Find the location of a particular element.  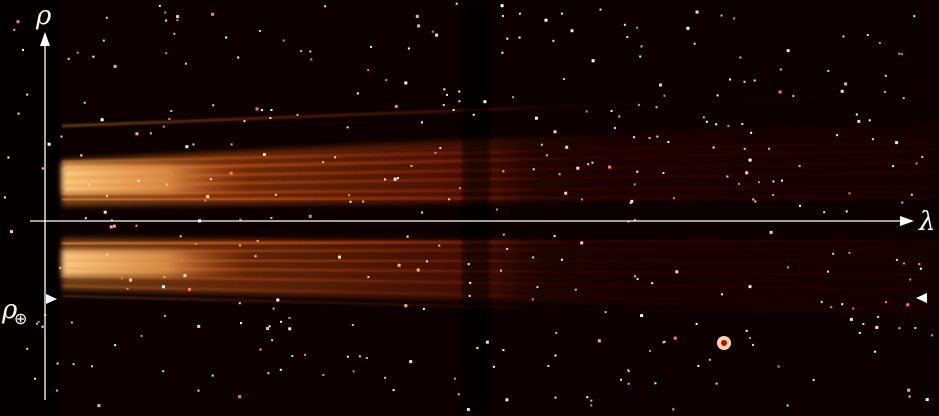

lambda-label: λ is located at coordinates (926, 222).